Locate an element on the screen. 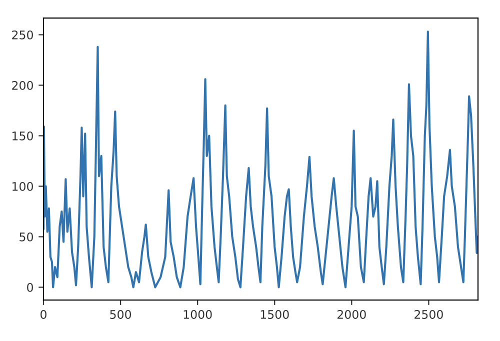 Image resolution: width=500 pixels, height=341 pixels. y-tick-label: 0 is located at coordinates (30, 287).